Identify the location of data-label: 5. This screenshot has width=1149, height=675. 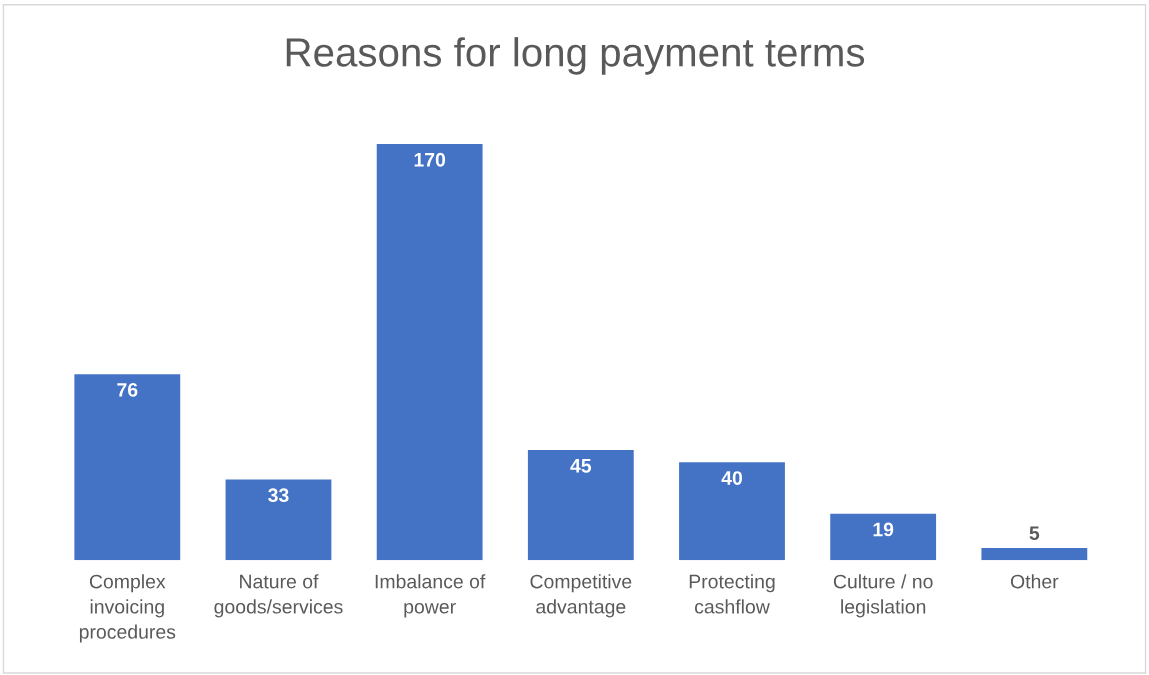
(1034, 533).